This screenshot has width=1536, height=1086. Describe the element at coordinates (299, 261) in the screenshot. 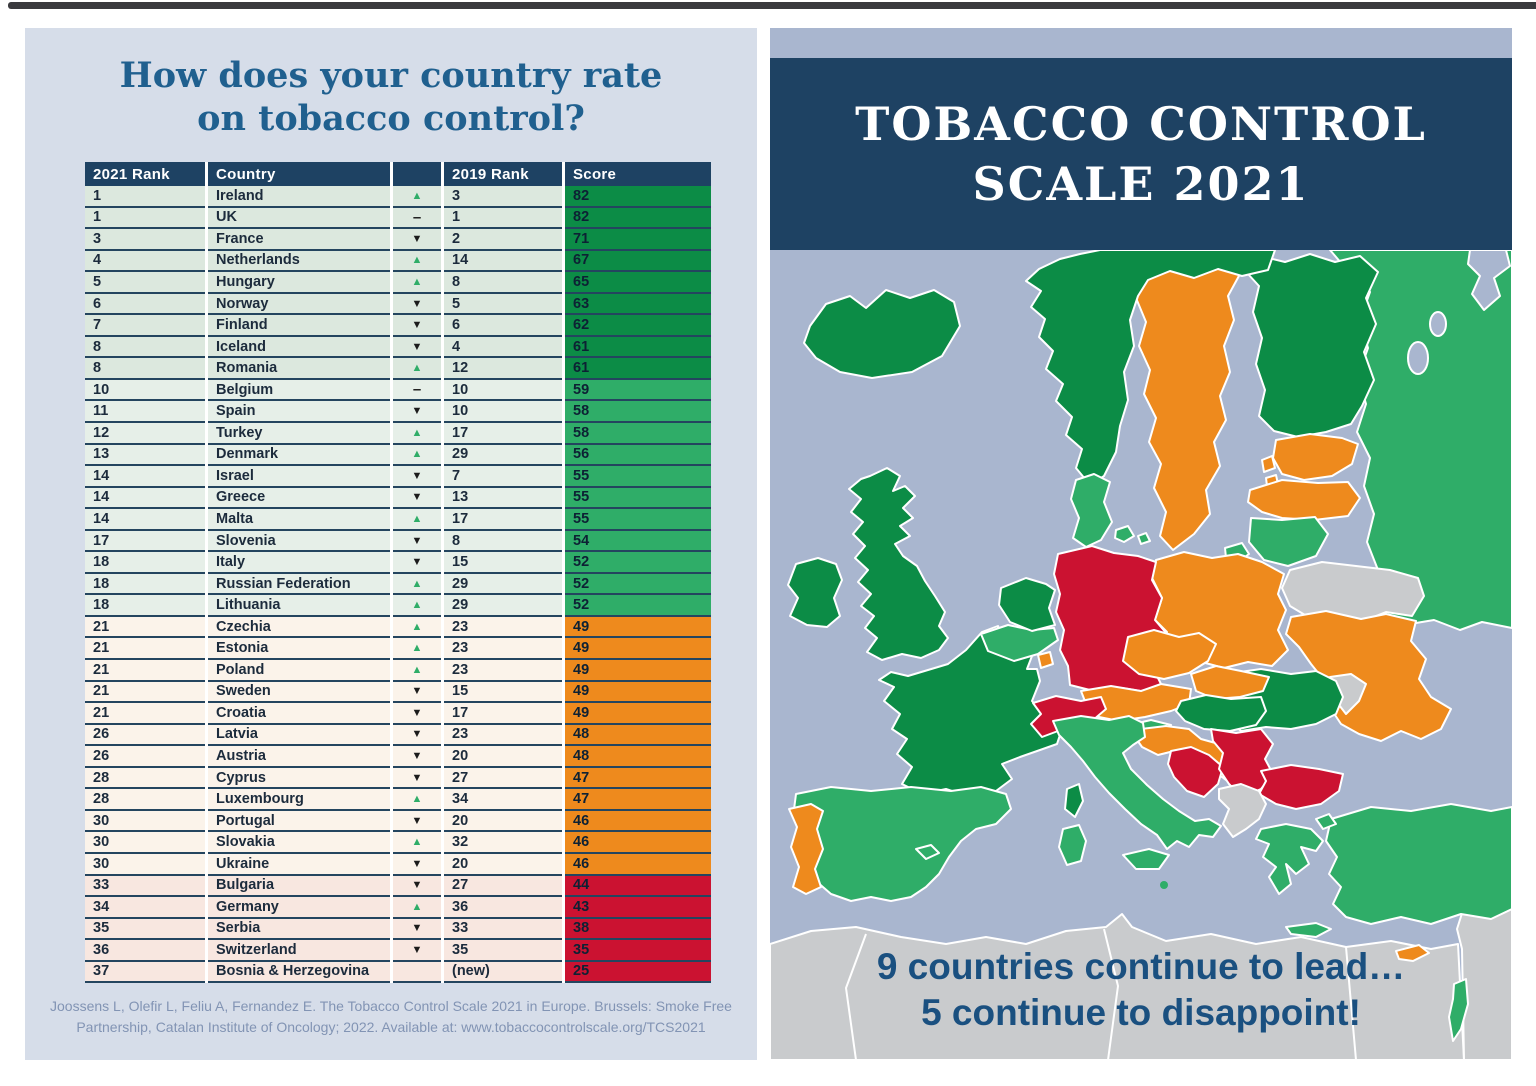

I see `country-cell: Netherlands` at that location.